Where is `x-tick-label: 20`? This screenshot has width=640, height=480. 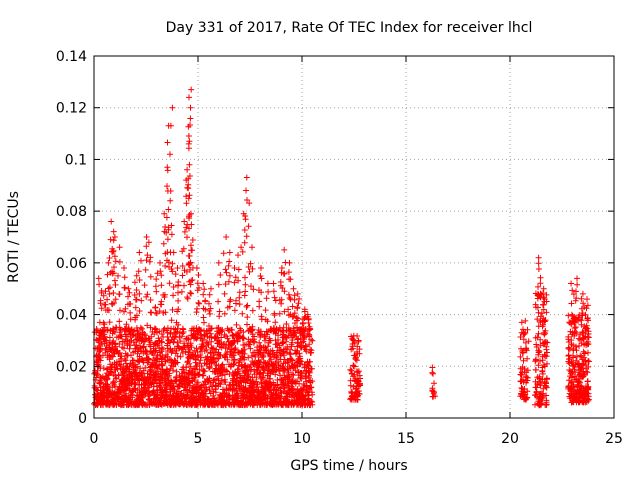
x-tick-label: 20 is located at coordinates (510, 439).